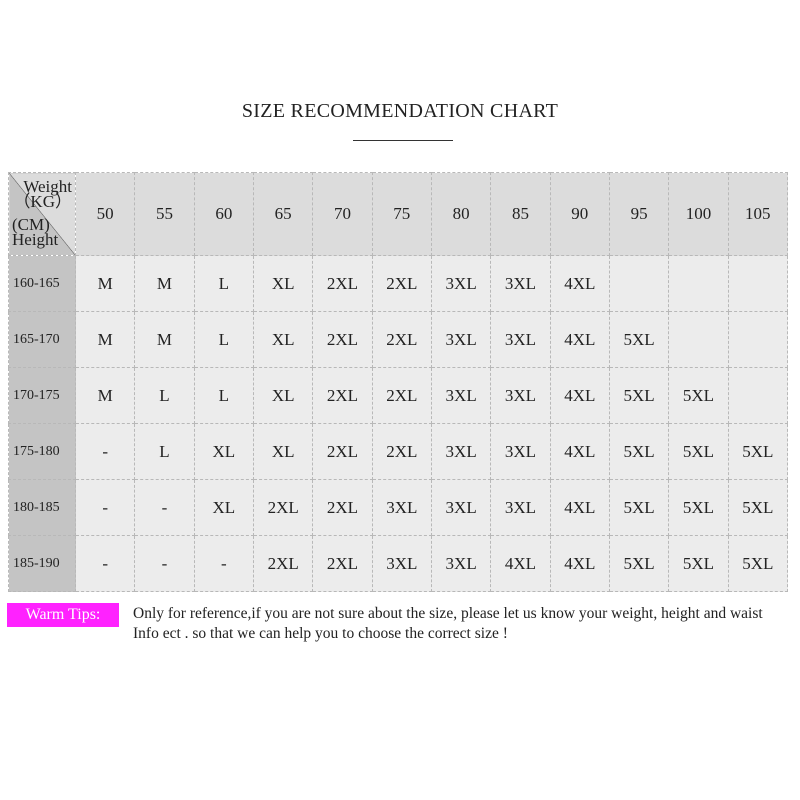 The height and width of the screenshot is (800, 800). I want to click on warm-tips-label: Warm Tips:, so click(63, 615).